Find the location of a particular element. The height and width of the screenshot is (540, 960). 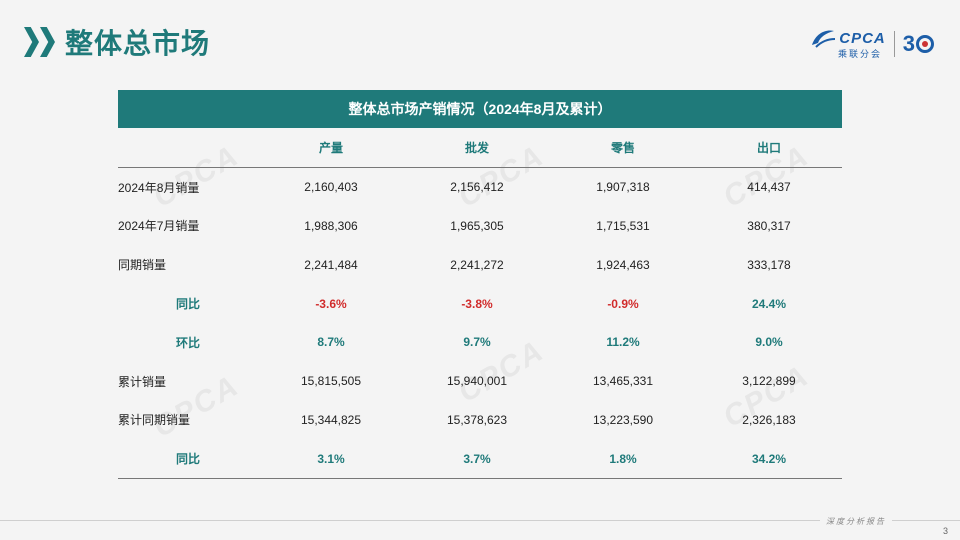

row-label: 2024年8月销量 is located at coordinates (159, 187).